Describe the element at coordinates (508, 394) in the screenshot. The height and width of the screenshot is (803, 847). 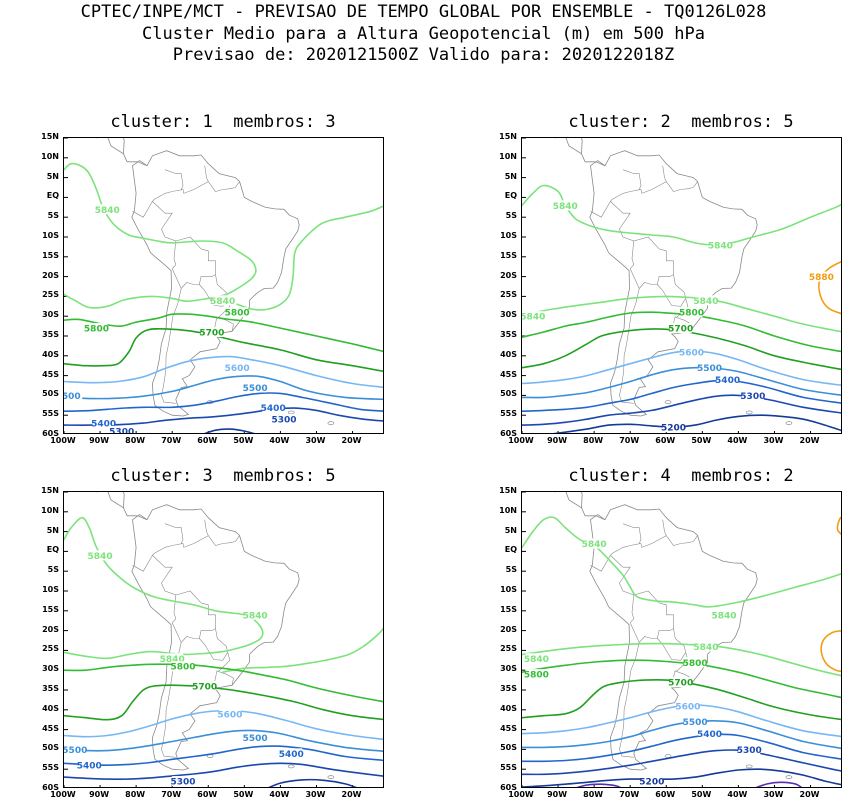
I see `lat-tick-label: 50S` at that location.